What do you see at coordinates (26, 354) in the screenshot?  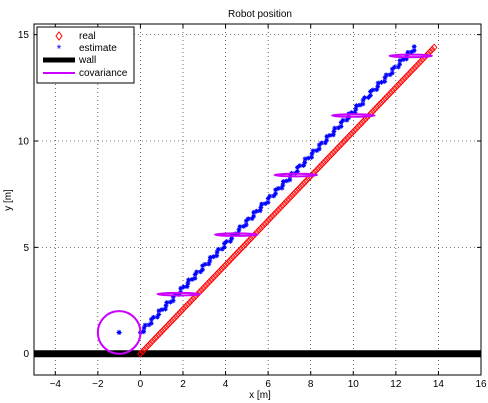 I see `y-tick-label: 0` at bounding box center [26, 354].